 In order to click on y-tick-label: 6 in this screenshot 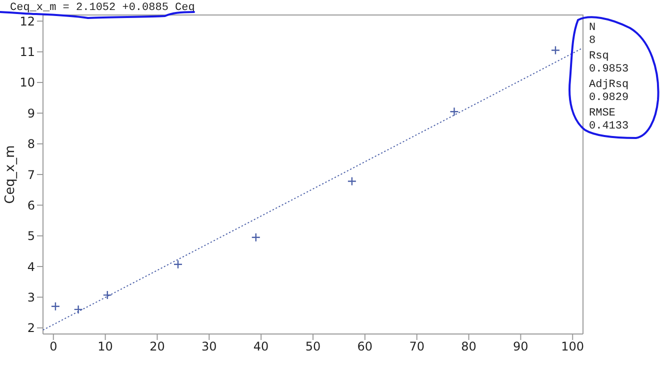, I will do `click(31, 205)`.